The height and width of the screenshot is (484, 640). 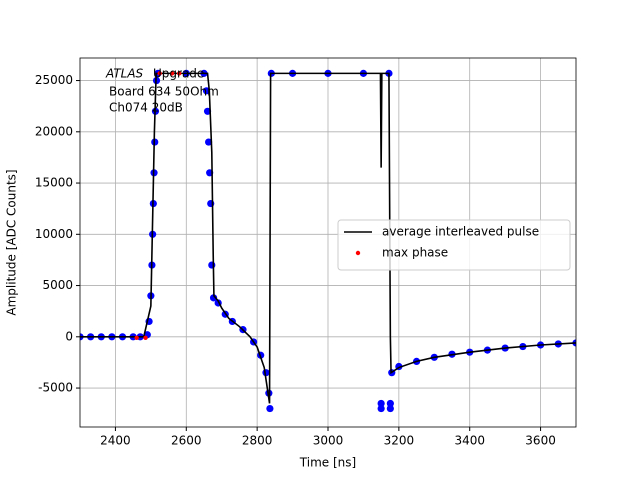 I want to click on y-tick-label: -5000, so click(x=55, y=388).